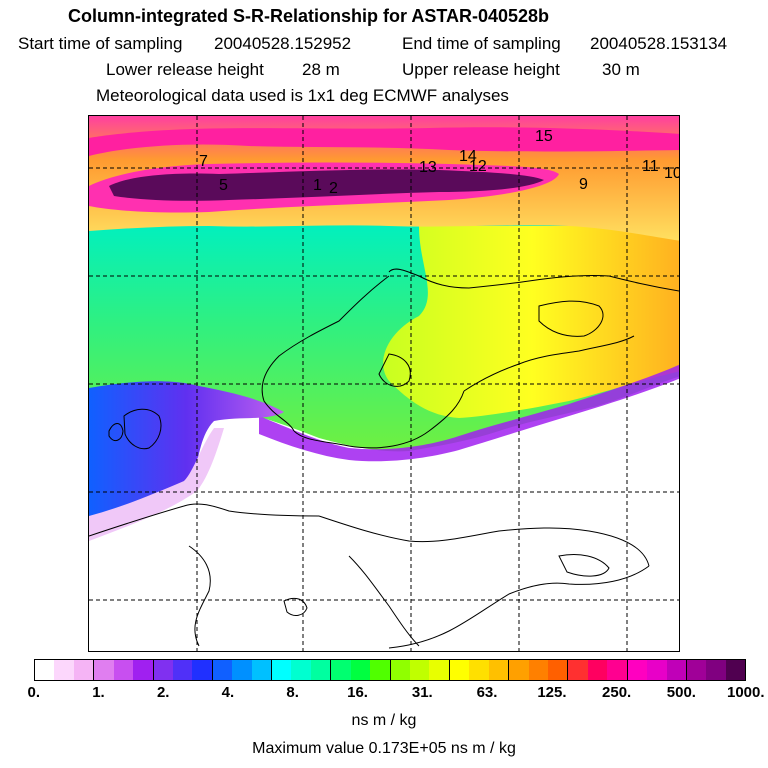  Describe the element at coordinates (384, 748) in the screenshot. I see `max-value-label: Maximum value 0.173E+05 ns m / kg` at that location.